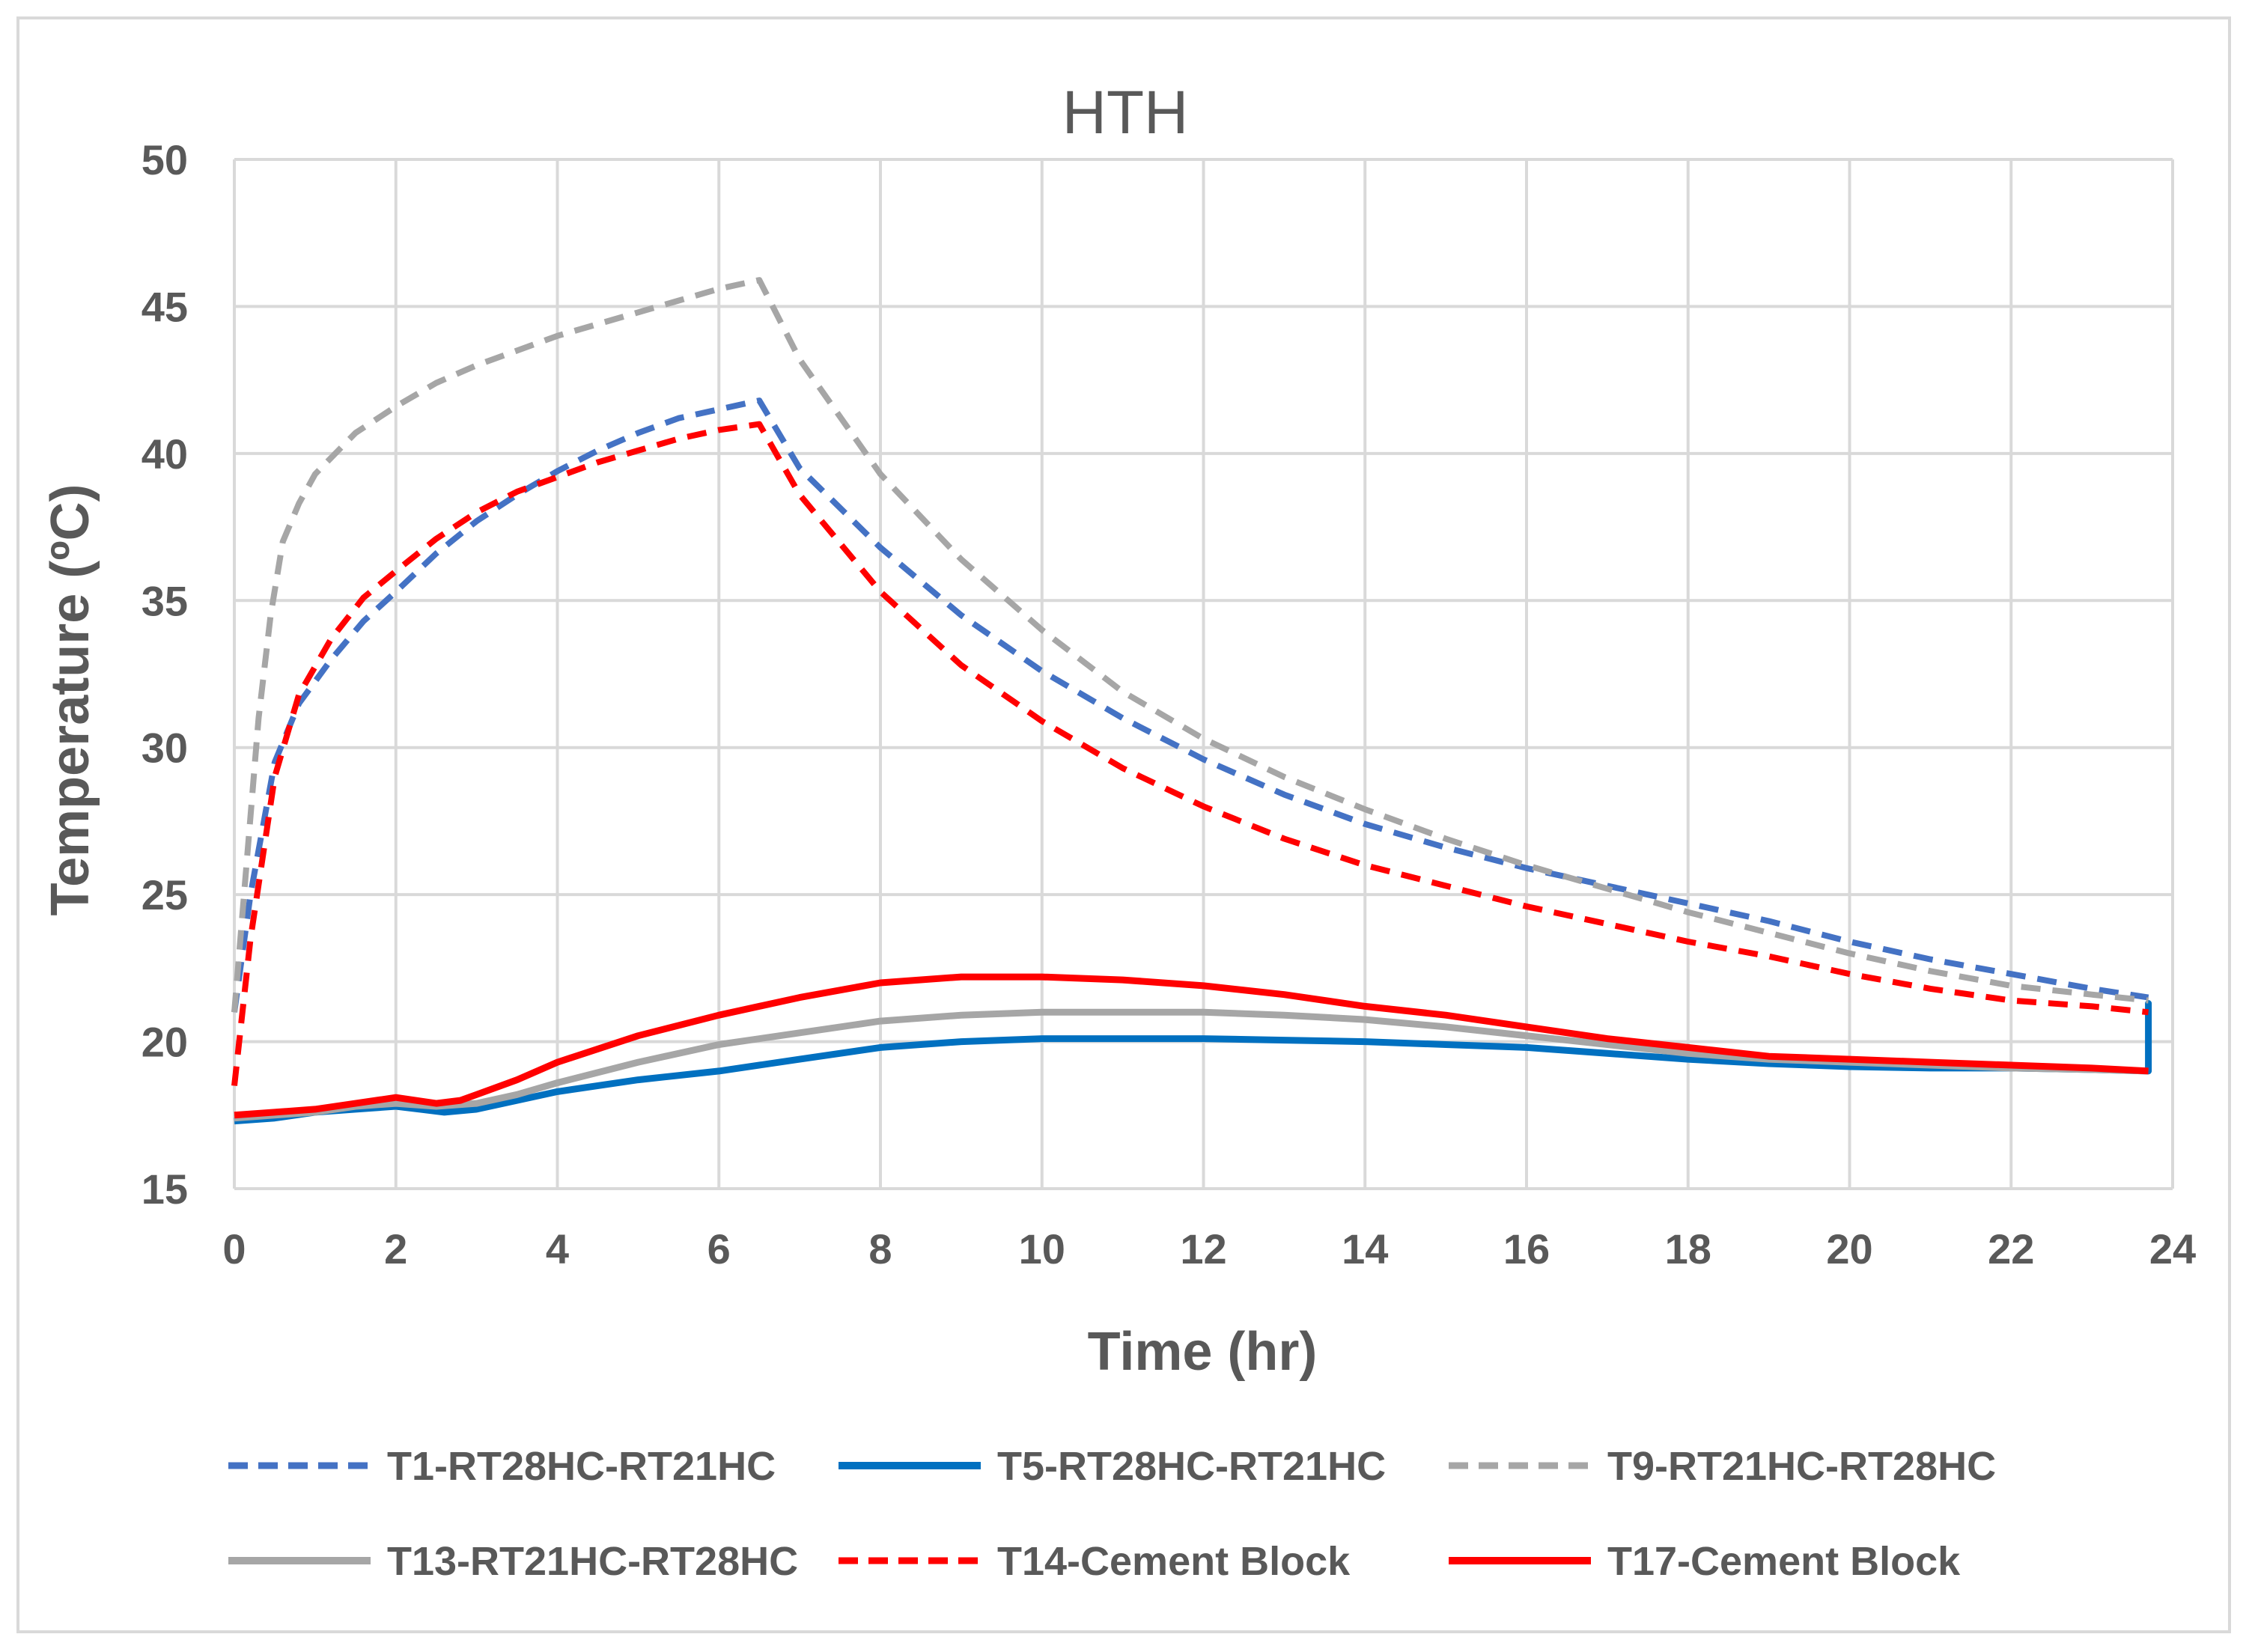 The height and width of the screenshot is (1652, 2249). Describe the element at coordinates (1125, 113) in the screenshot. I see `chart-title: HTH` at that location.